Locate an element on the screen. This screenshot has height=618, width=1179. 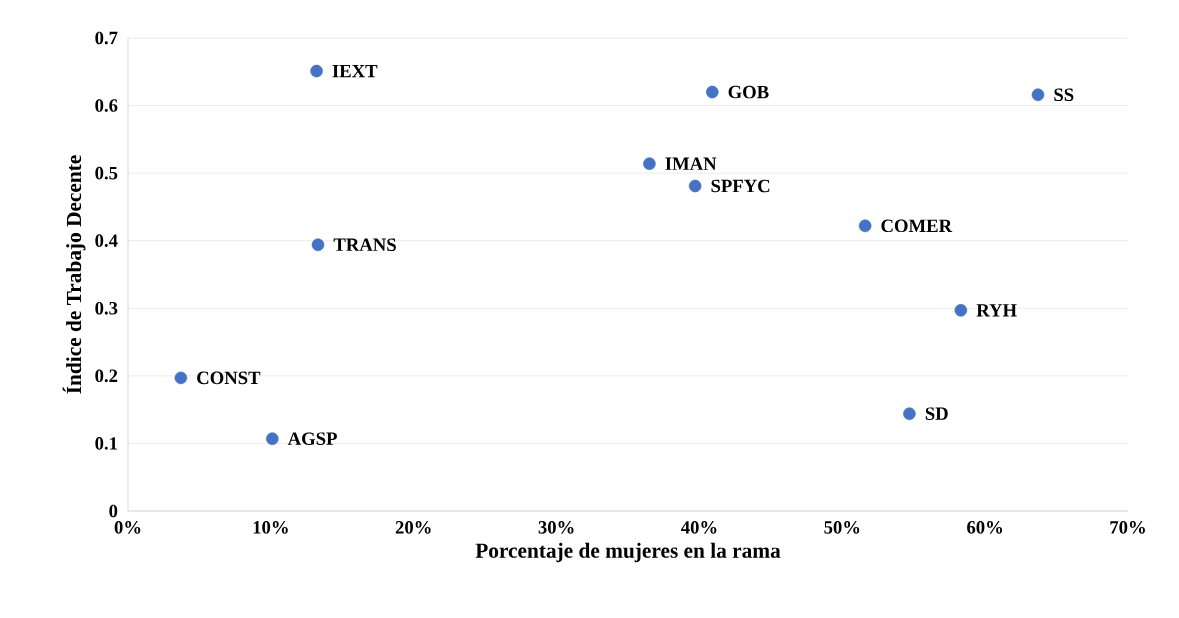
annotation: IEXT is located at coordinates (355, 71).